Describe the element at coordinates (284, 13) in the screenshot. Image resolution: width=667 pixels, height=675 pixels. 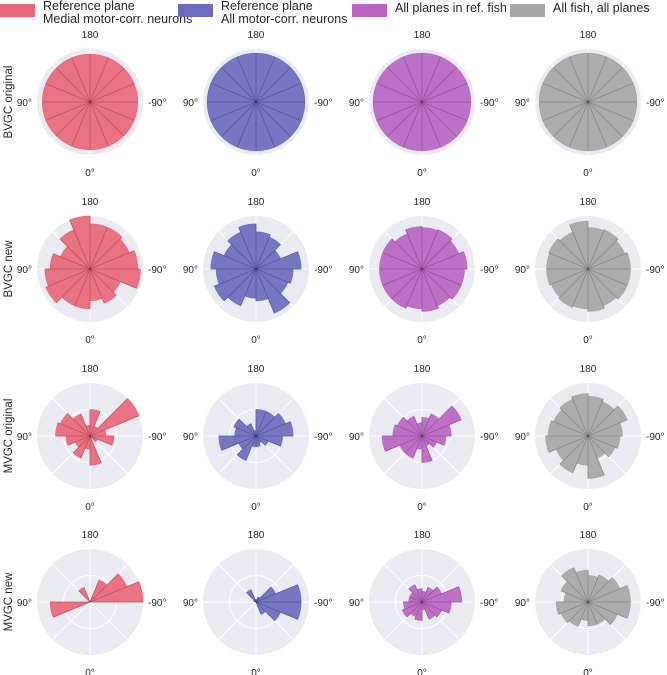
I see `legend-label: Reference plane All motor-corr. neurons` at that location.